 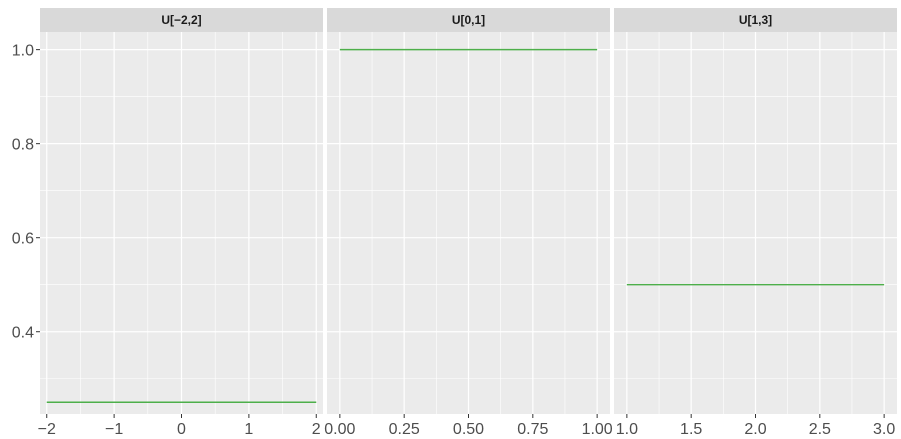 I want to click on x-tick-label: −1, so click(x=114, y=429).